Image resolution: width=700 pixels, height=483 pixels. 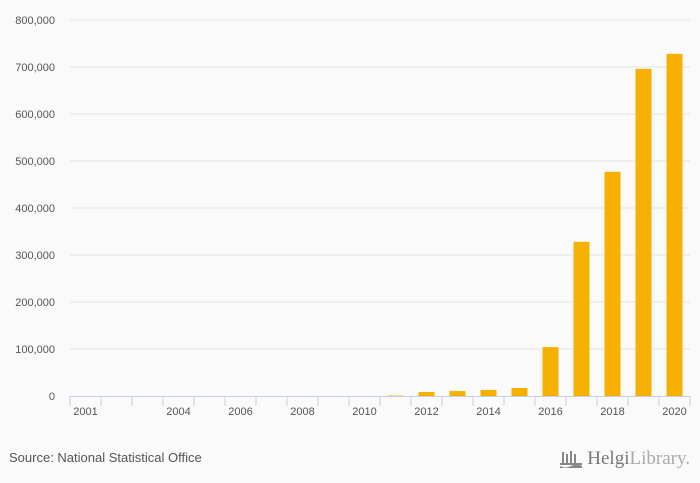 I want to click on x-tick-label: 2014, so click(x=488, y=412).